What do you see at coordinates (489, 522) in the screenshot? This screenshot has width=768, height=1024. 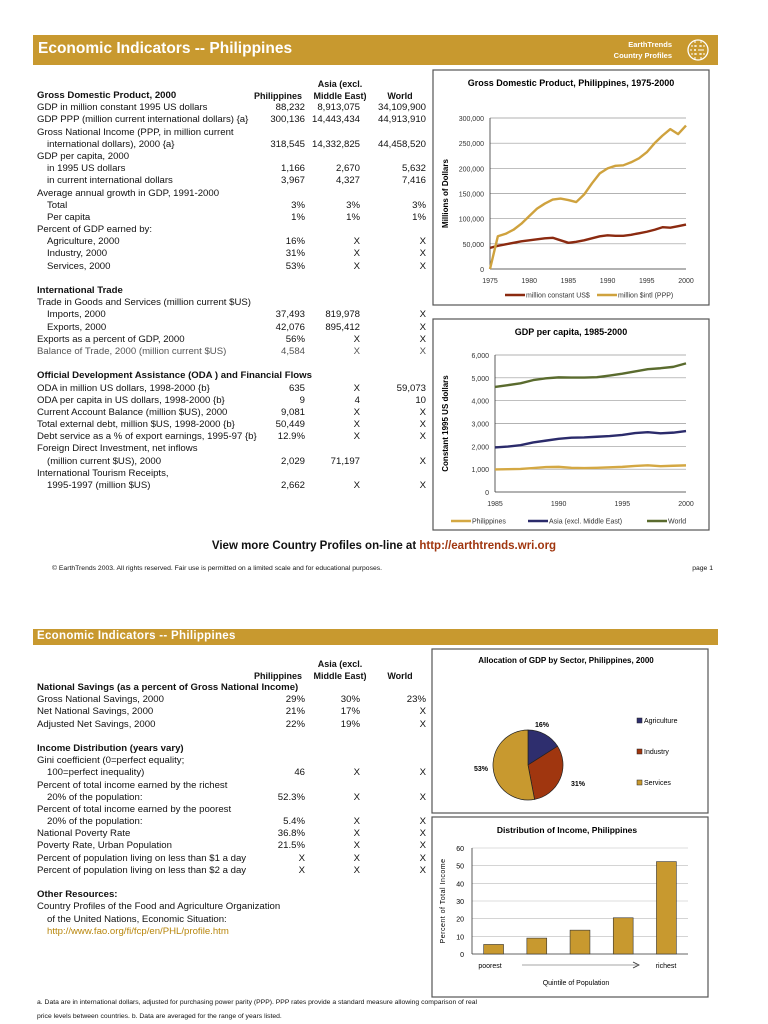 I see `legend-label: Philippines` at bounding box center [489, 522].